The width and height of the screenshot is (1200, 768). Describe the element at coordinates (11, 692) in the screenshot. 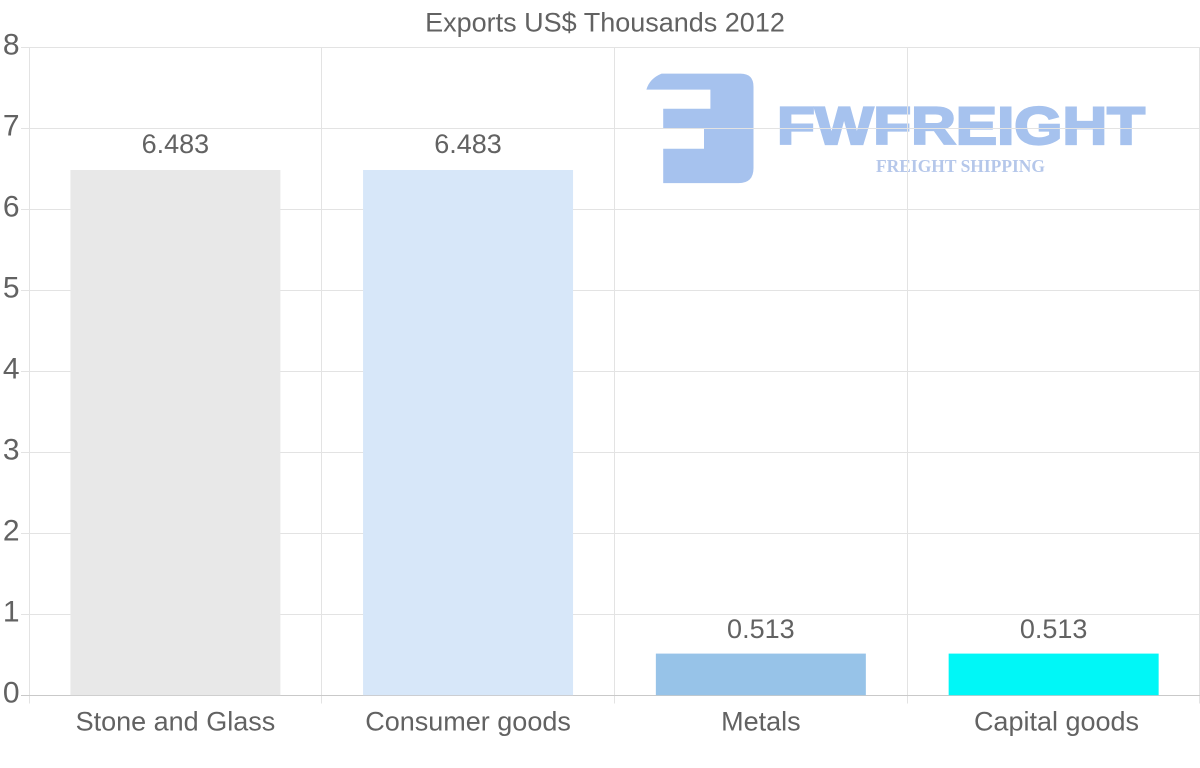

I see `svg-text: 0` at that location.